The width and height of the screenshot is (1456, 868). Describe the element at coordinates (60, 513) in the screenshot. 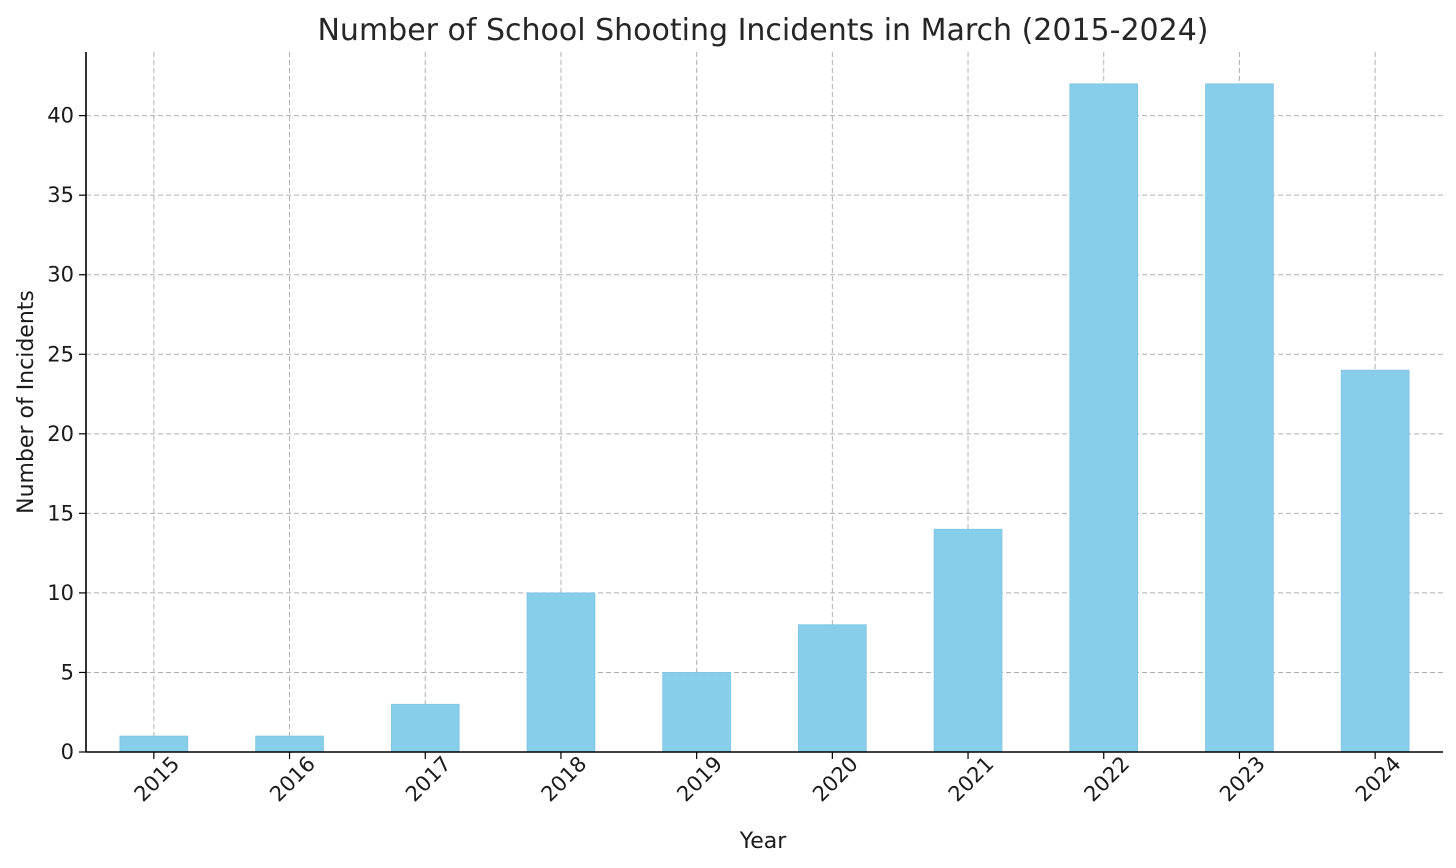

I see `y-tick-label: 15` at that location.